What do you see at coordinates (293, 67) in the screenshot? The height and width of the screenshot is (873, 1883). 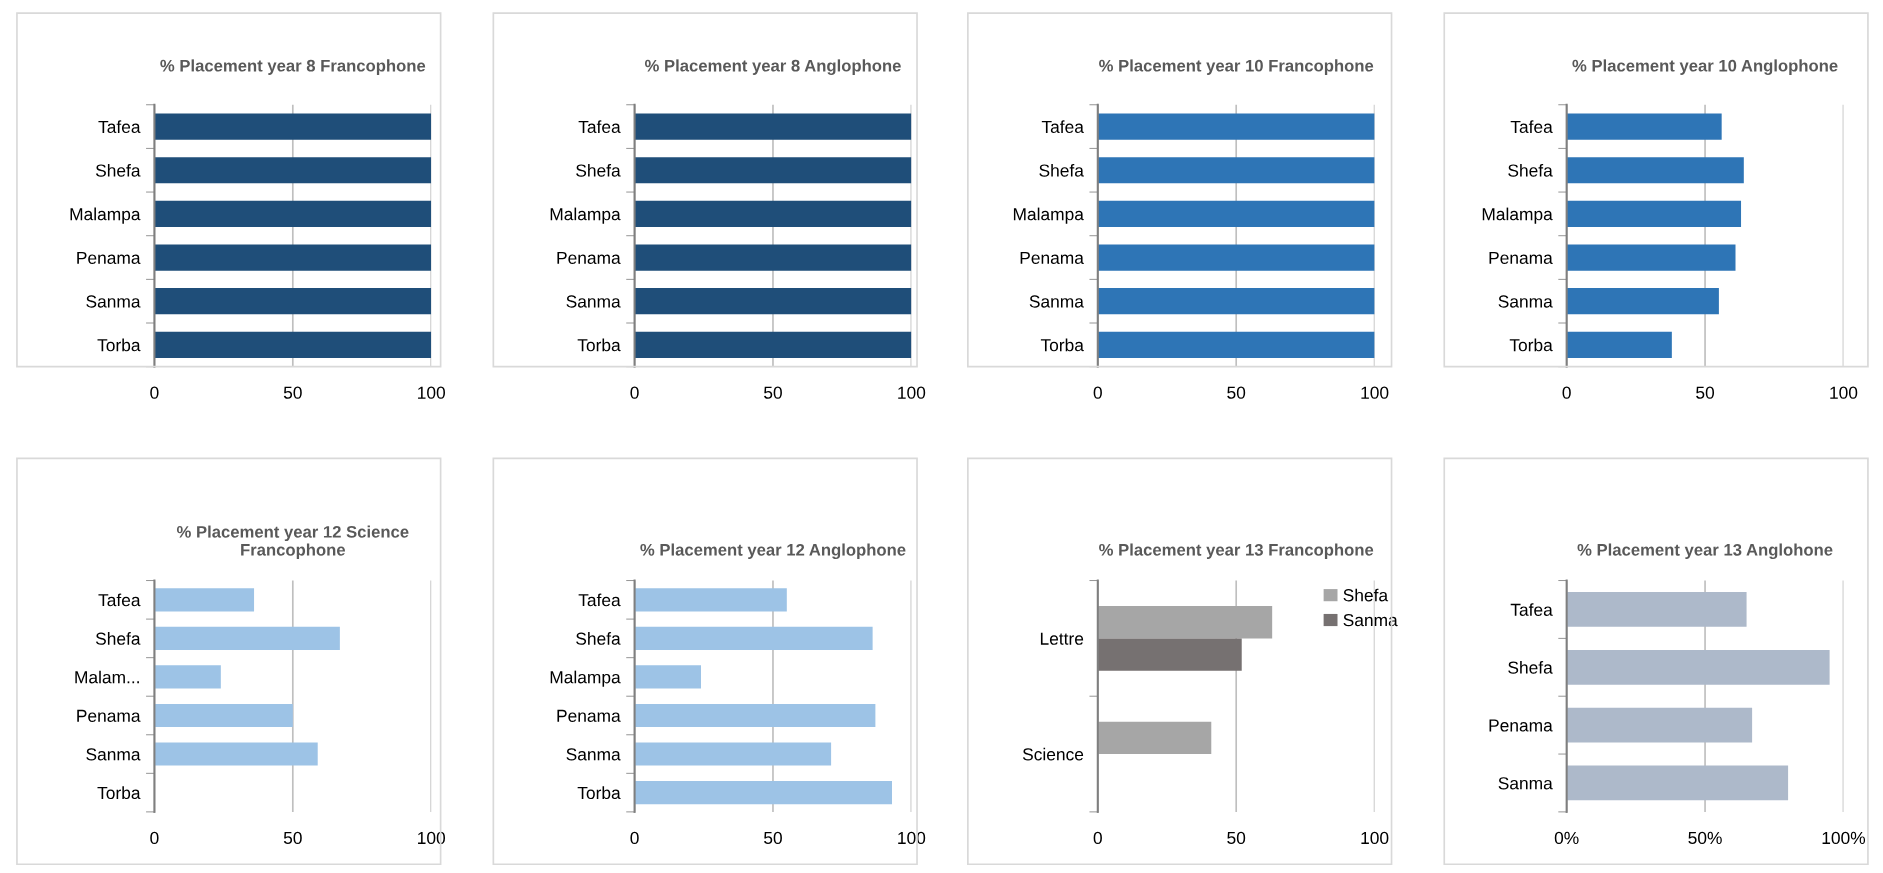 I see `chart-title: % Placement year 8 Francophone` at bounding box center [293, 67].